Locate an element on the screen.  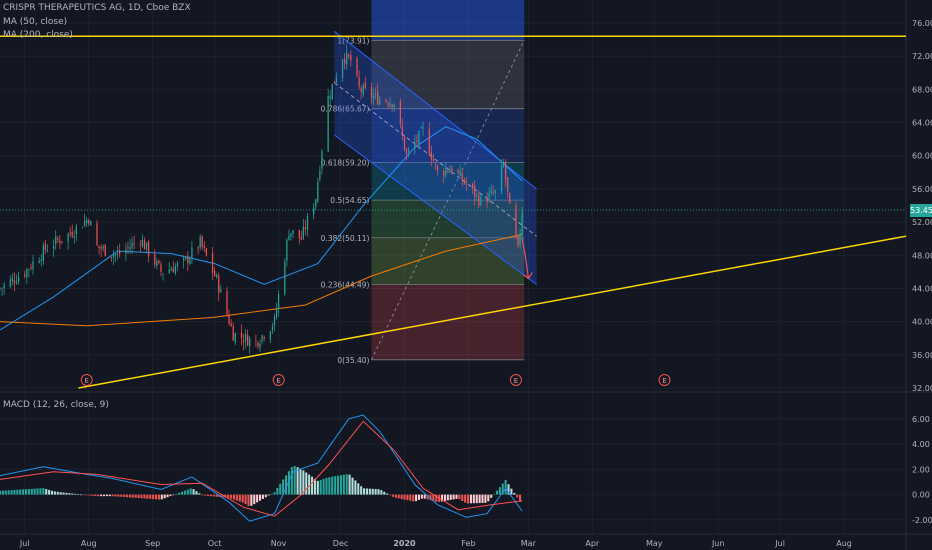
price-tick-label: 40.00 is located at coordinates (922, 322).